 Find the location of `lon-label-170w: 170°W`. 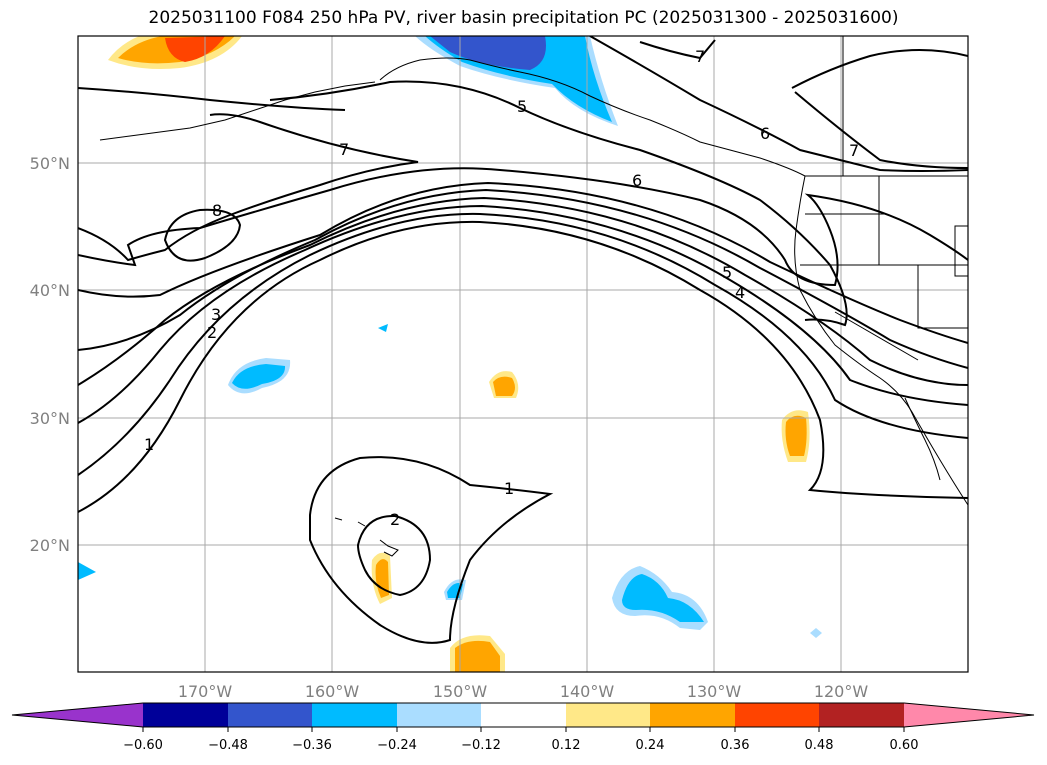

lon-label-170w: 170°W is located at coordinates (205, 691).